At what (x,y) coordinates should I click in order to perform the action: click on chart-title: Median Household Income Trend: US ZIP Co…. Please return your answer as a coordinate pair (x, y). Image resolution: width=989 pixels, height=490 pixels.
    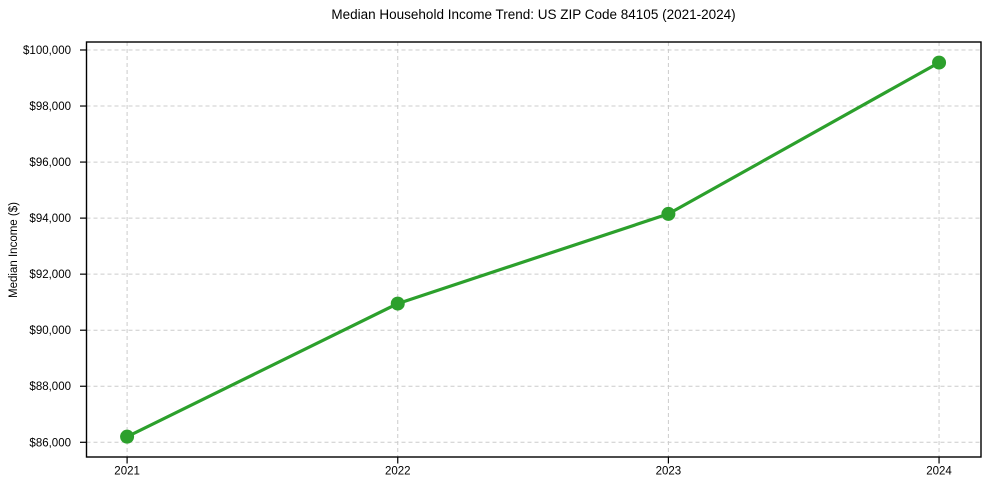
    Looking at the image, I should click on (533, 14).